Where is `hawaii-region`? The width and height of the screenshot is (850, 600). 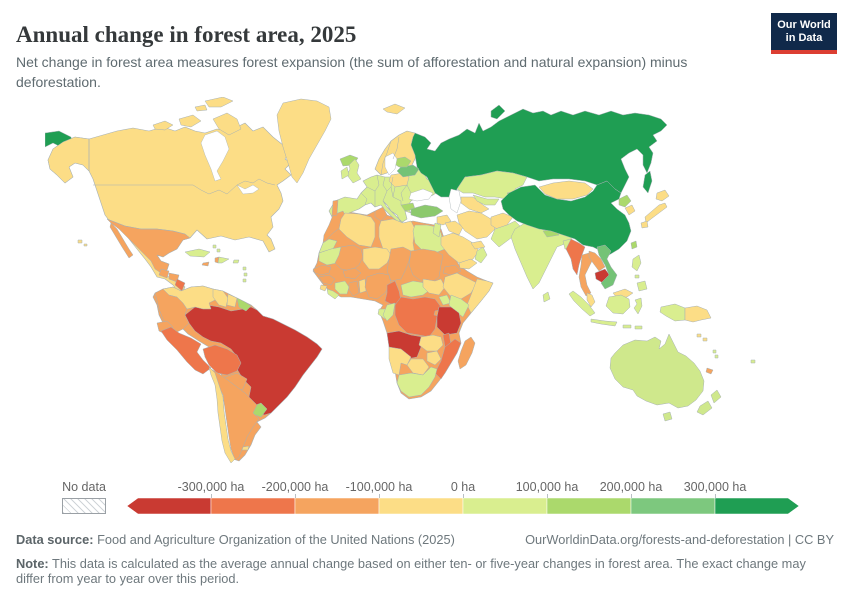 hawaii-region is located at coordinates (82, 243).